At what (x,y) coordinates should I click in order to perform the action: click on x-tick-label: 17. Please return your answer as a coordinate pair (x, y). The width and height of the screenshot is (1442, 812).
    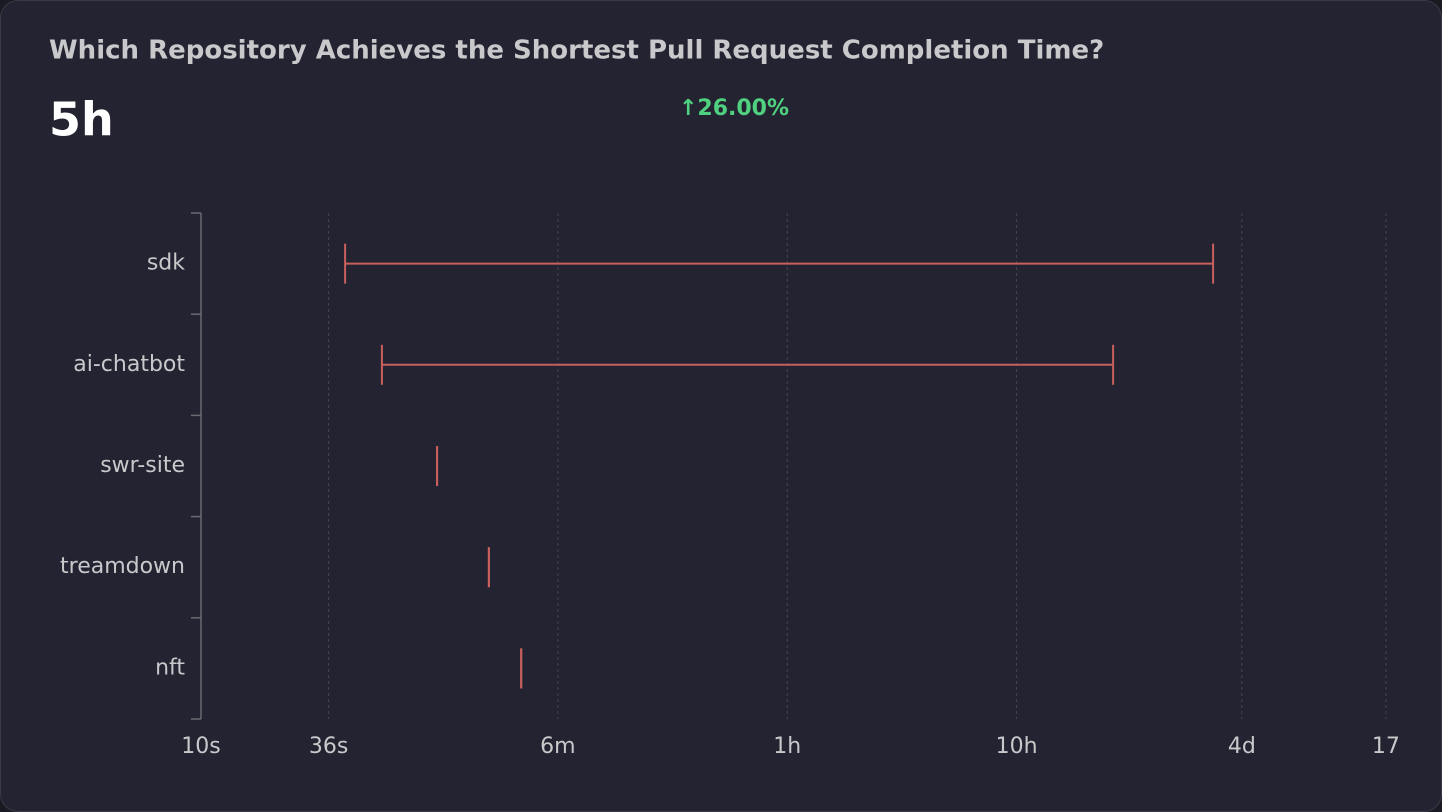
    Looking at the image, I should click on (1386, 746).